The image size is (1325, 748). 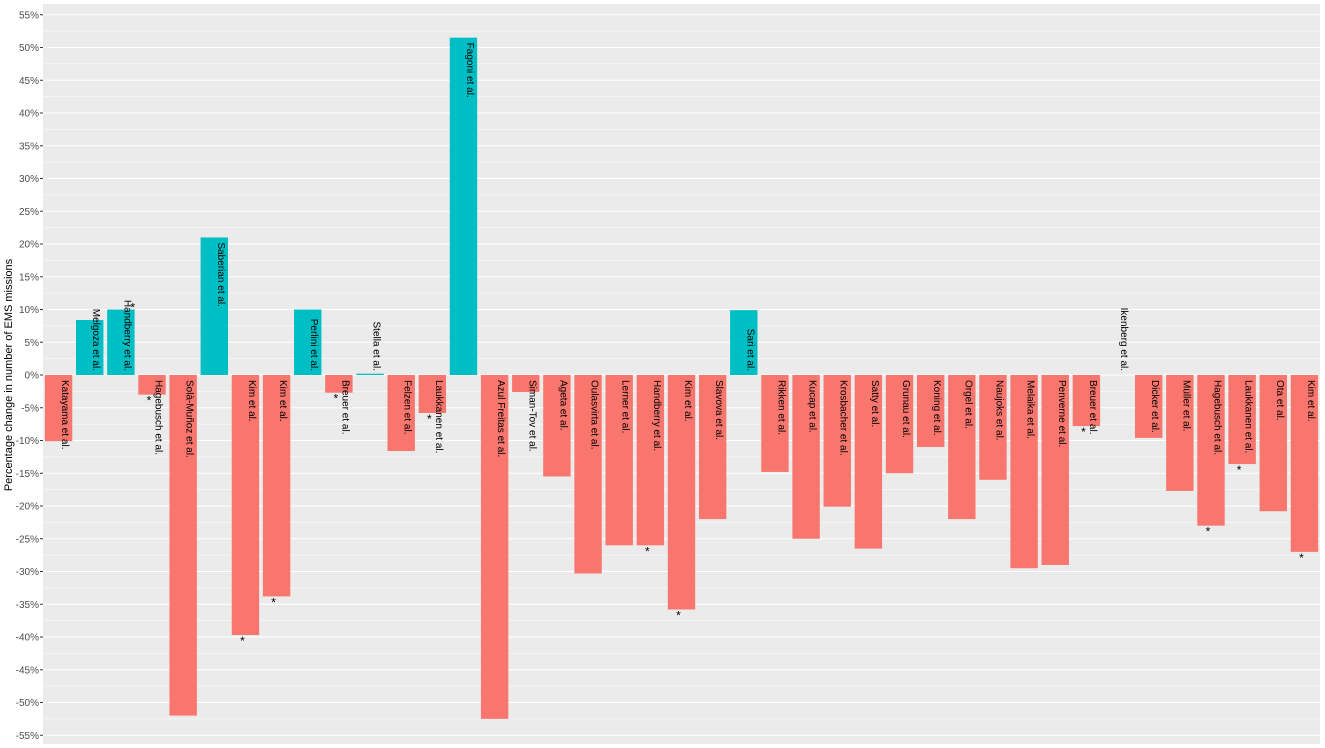 What do you see at coordinates (29, 245) in the screenshot?
I see `y-tick-label: 20%` at bounding box center [29, 245].